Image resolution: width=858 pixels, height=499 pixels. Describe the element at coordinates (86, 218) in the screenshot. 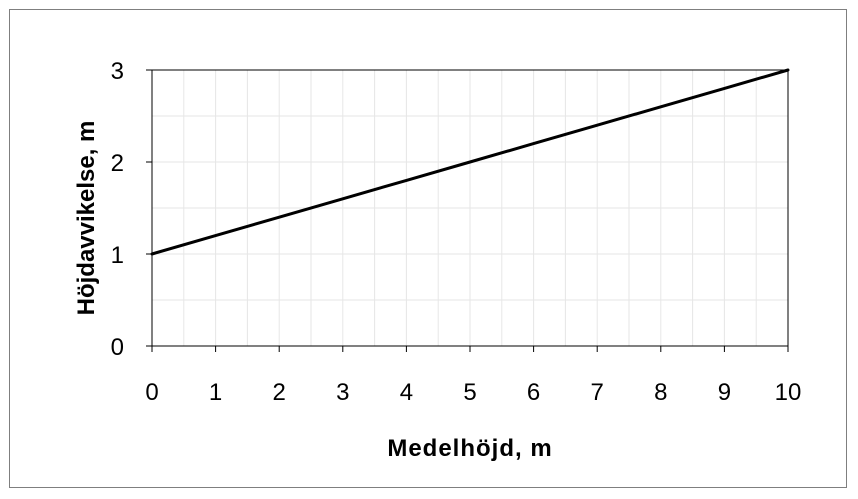

I see `y-axis-title: Höjdavvikelse, m` at that location.